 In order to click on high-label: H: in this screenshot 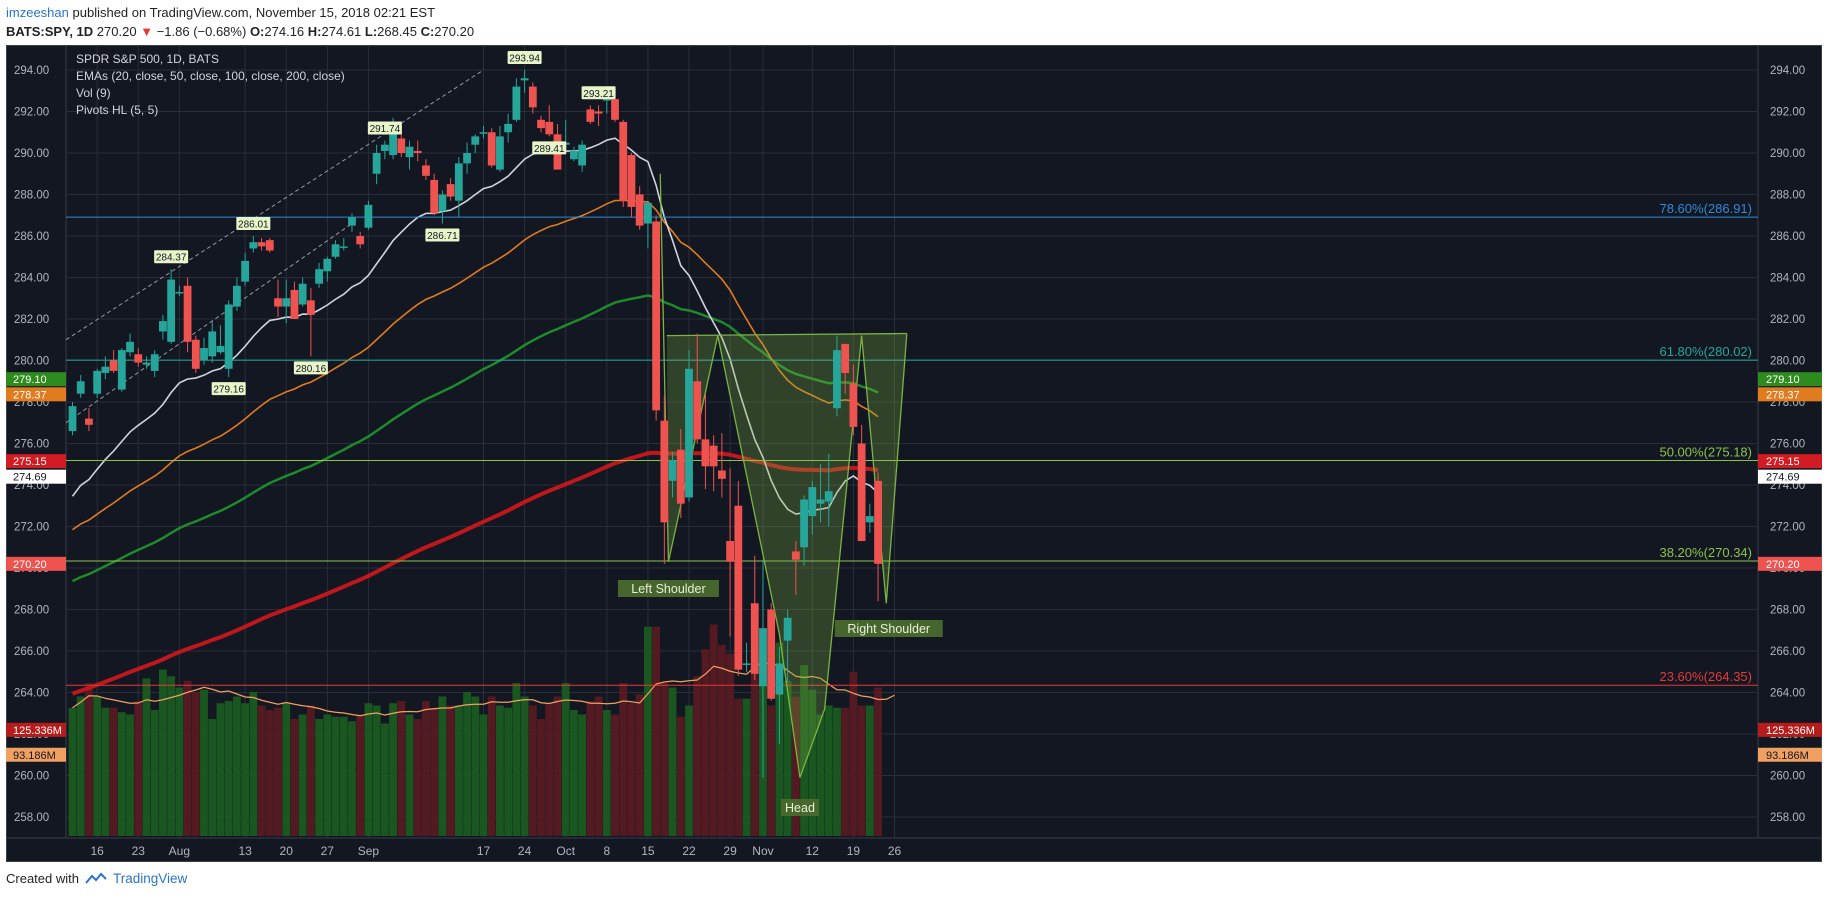, I will do `click(314, 31)`.